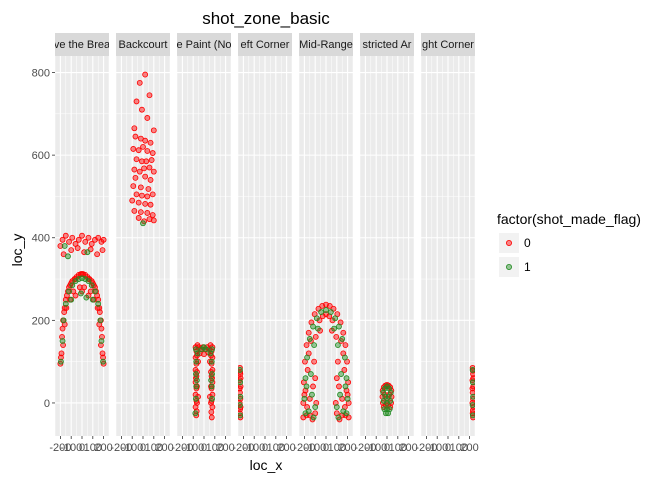 The height and width of the screenshot is (480, 672). I want to click on facet-strip-label: Mid-Range, so click(326, 45).